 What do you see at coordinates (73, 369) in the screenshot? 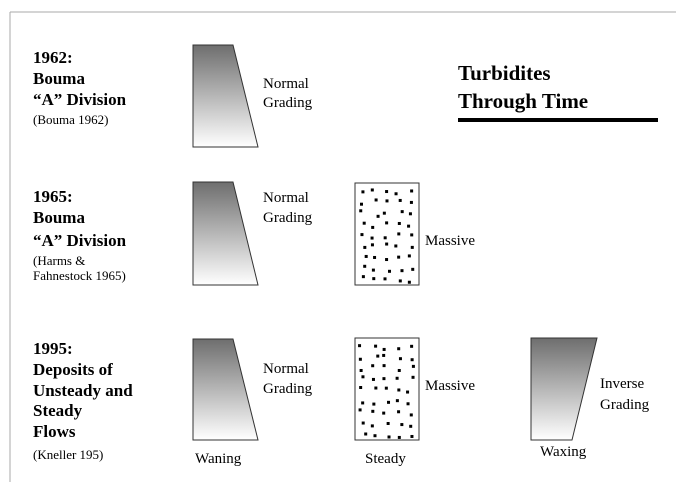
I see `heading: Deposits of` at bounding box center [73, 369].